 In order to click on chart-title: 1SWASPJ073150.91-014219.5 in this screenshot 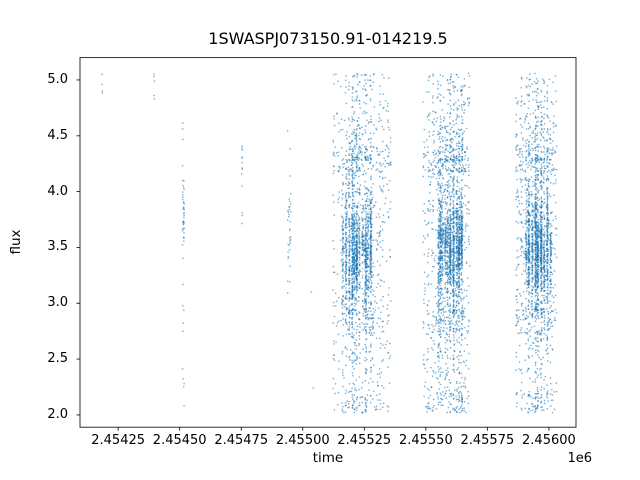, I will do `click(328, 38)`.